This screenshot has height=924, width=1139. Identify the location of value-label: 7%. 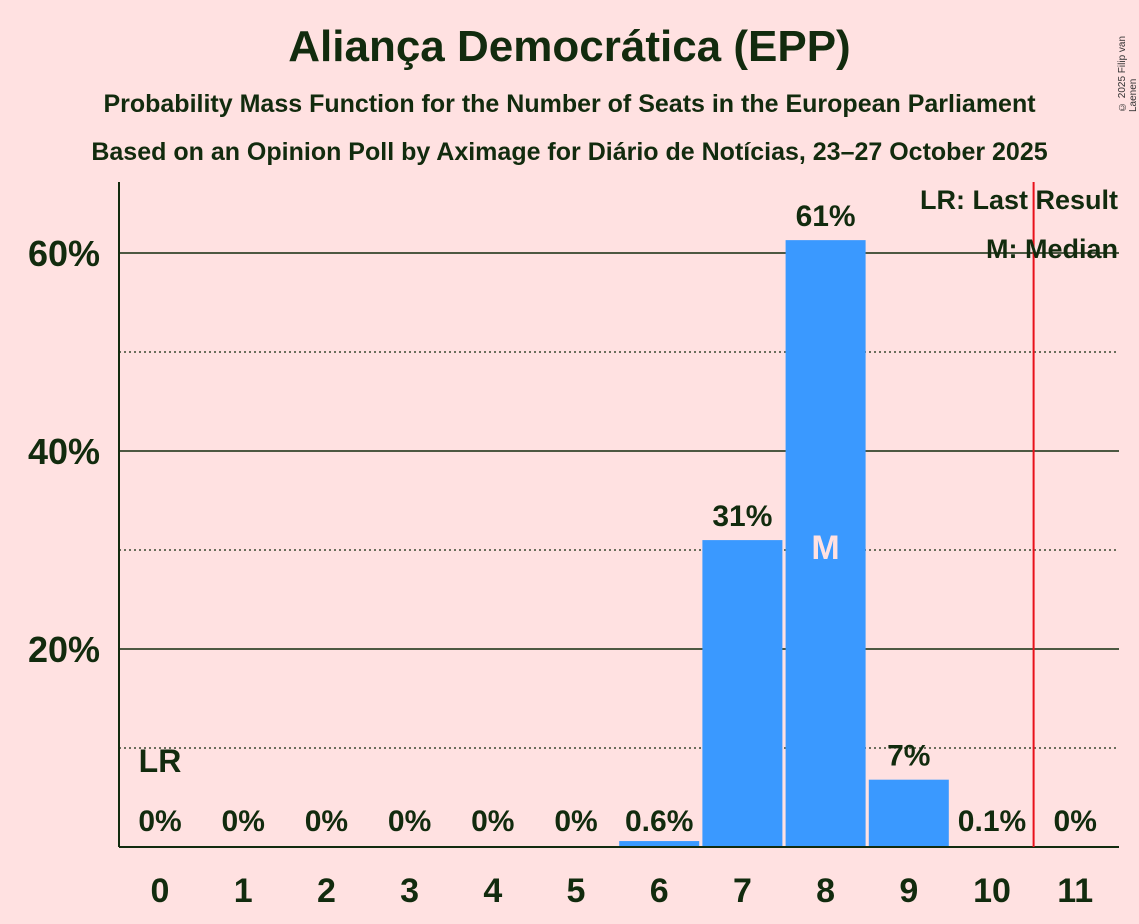
(908, 756).